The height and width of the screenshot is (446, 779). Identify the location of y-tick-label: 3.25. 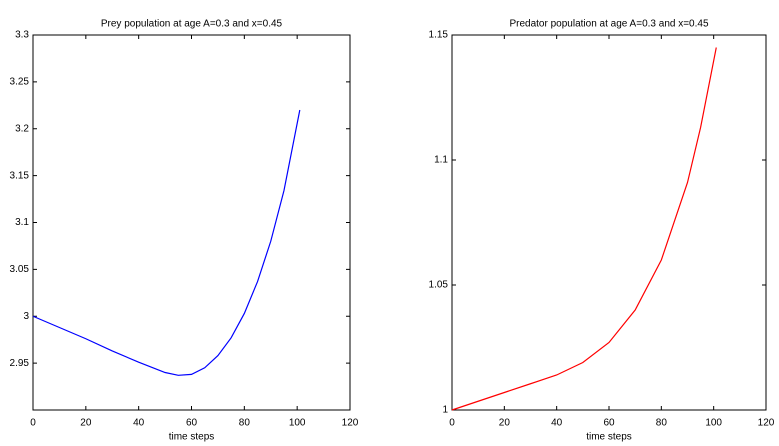
(20, 82).